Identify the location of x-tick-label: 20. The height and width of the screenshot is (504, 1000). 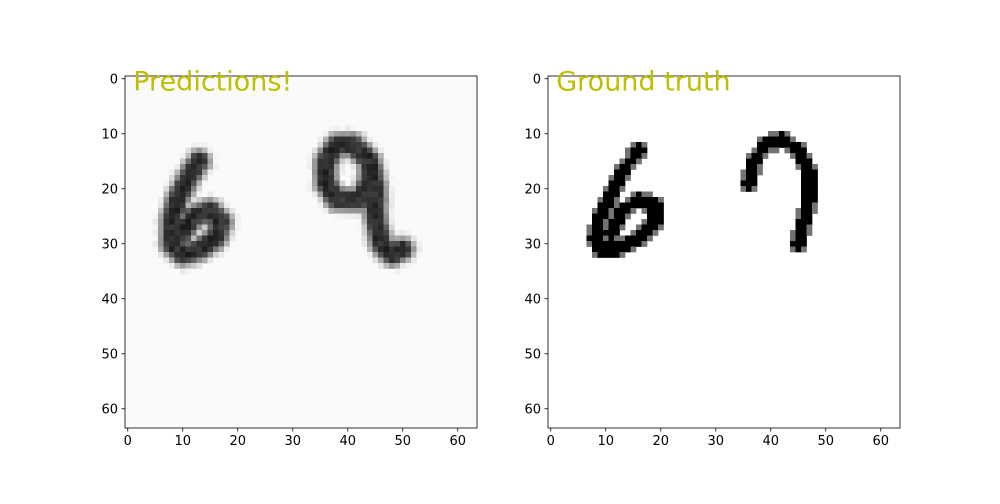
(660, 441).